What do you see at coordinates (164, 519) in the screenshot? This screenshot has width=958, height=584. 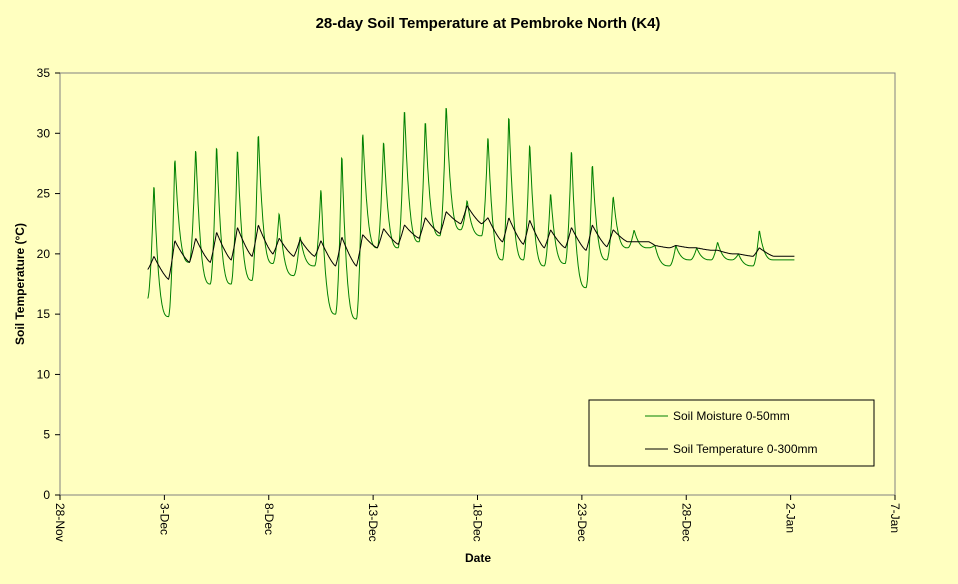 I see `x-tick-label: 3-Dec` at bounding box center [164, 519].